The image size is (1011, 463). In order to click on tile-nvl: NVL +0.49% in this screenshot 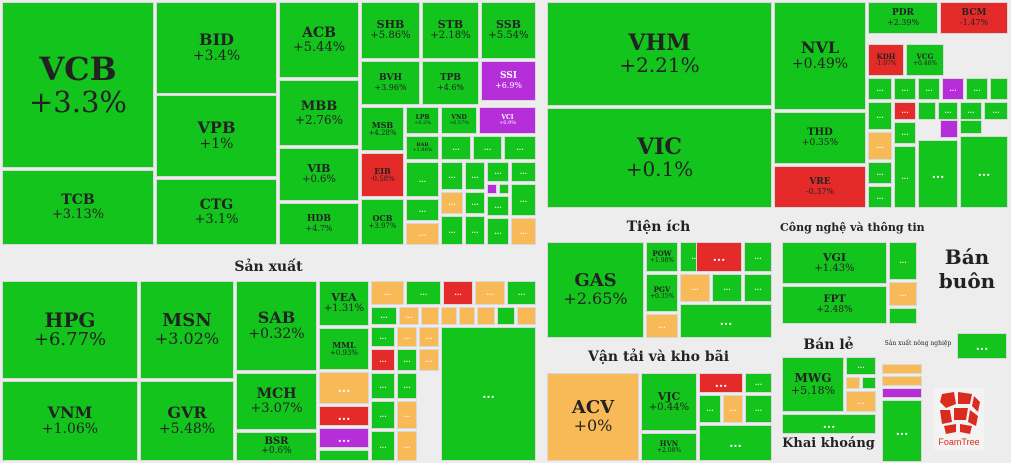, I will do `click(820, 56)`.